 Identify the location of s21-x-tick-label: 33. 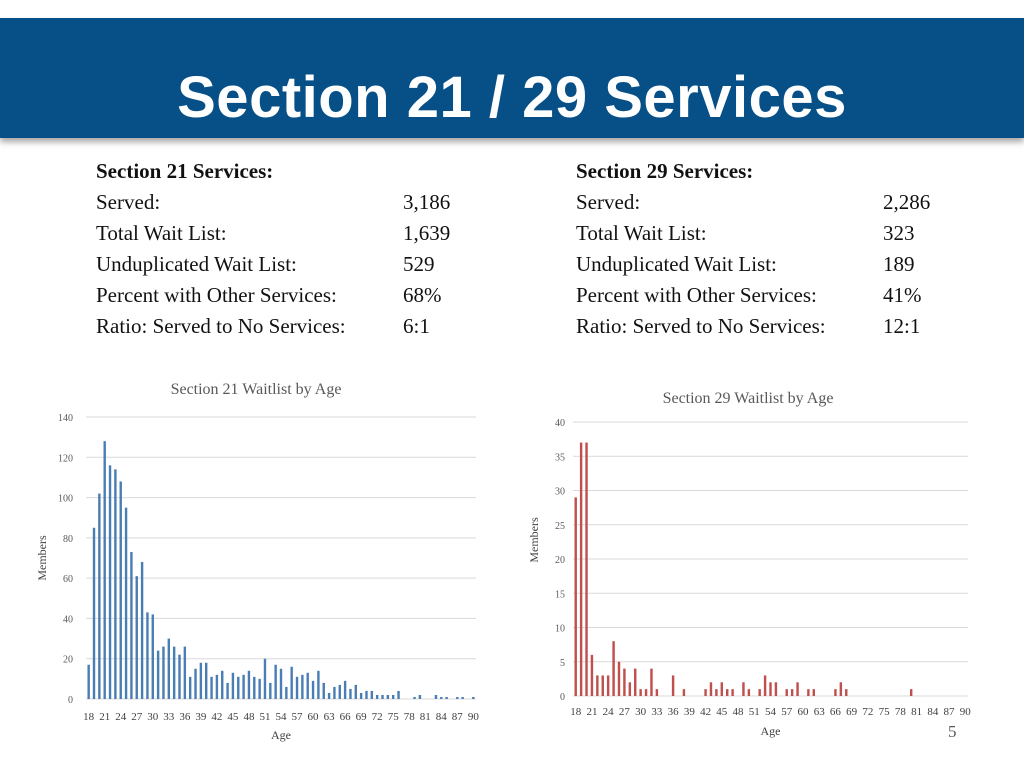
(169, 717).